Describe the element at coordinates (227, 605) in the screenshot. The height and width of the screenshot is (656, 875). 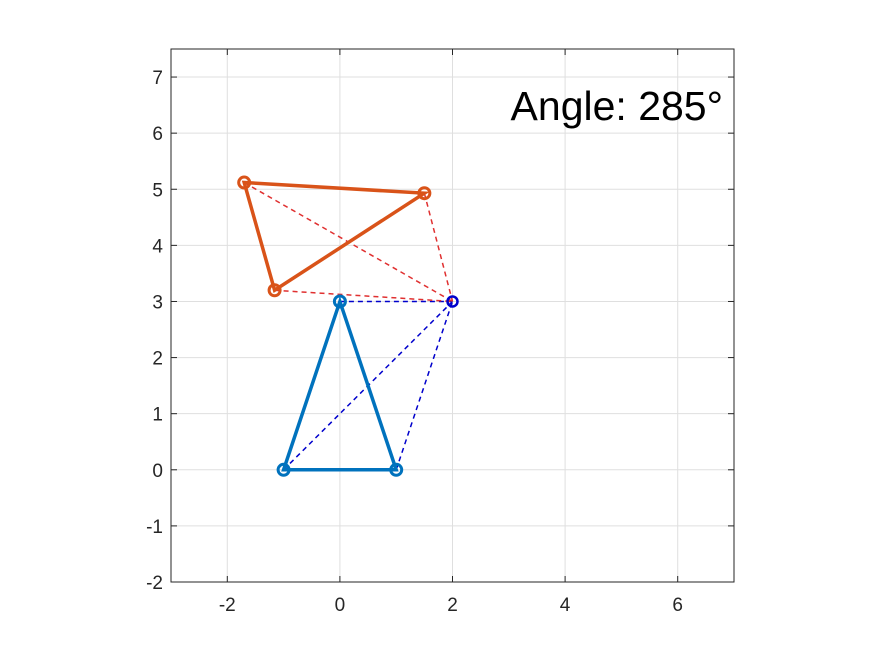
I see `x-tick-label: -2` at that location.